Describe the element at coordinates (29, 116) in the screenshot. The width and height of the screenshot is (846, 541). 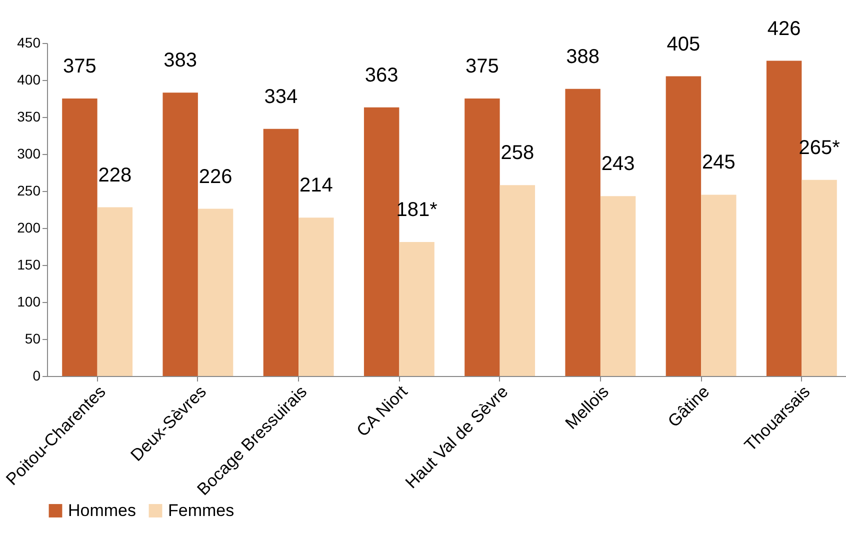
I see `y-tick-label: 350` at that location.